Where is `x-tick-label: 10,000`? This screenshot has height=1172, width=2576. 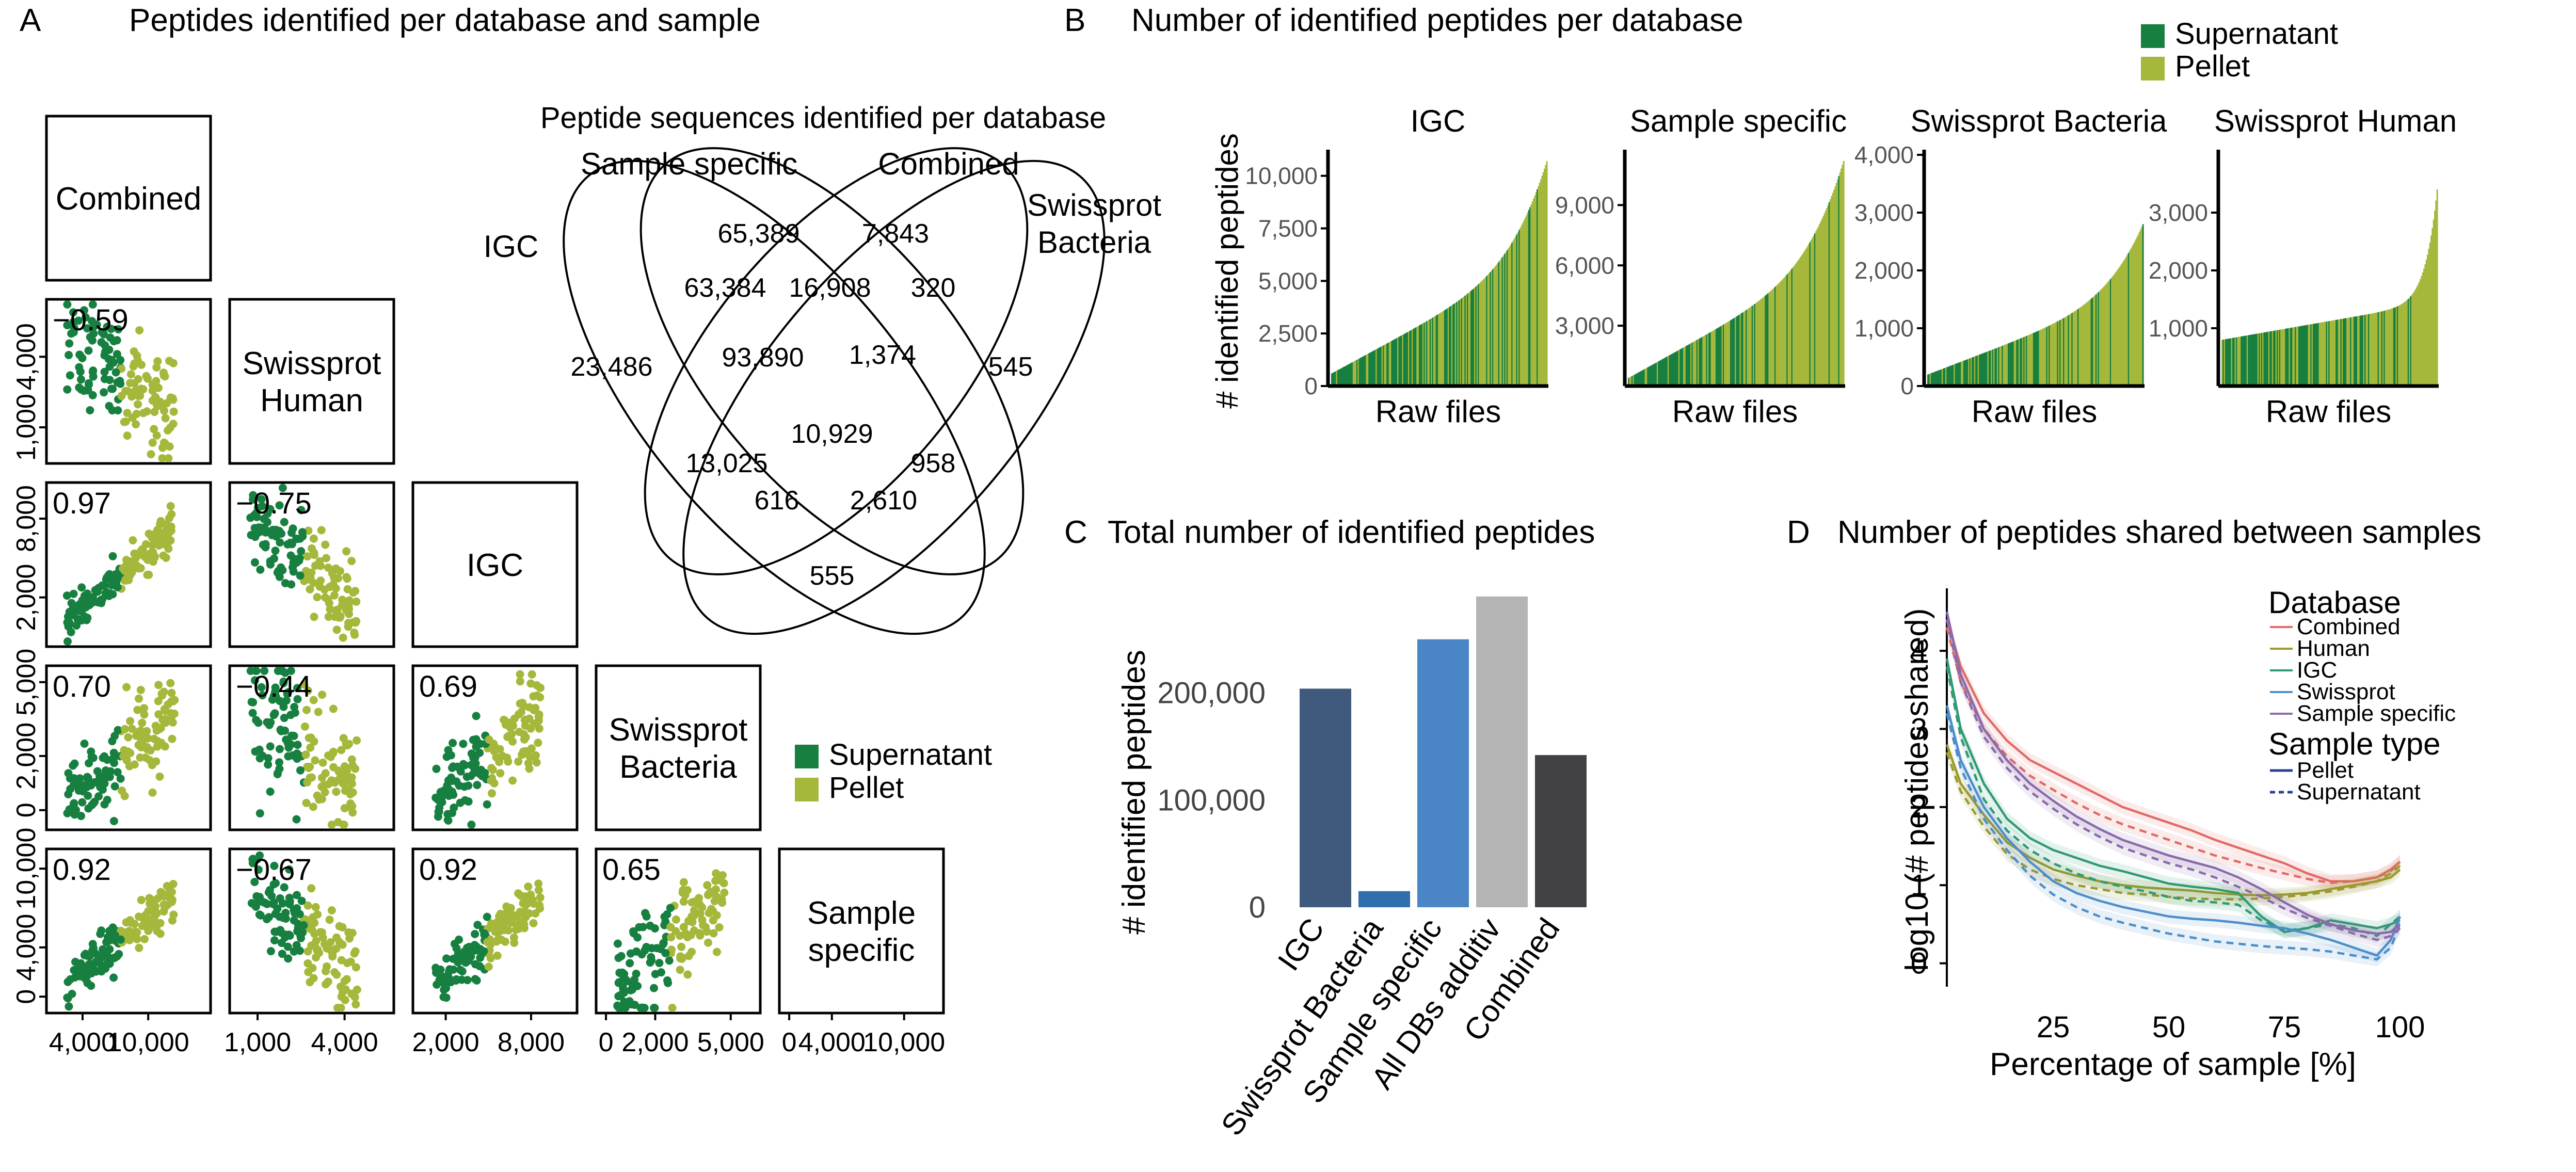 x-tick-label: 10,000 is located at coordinates (904, 1042).